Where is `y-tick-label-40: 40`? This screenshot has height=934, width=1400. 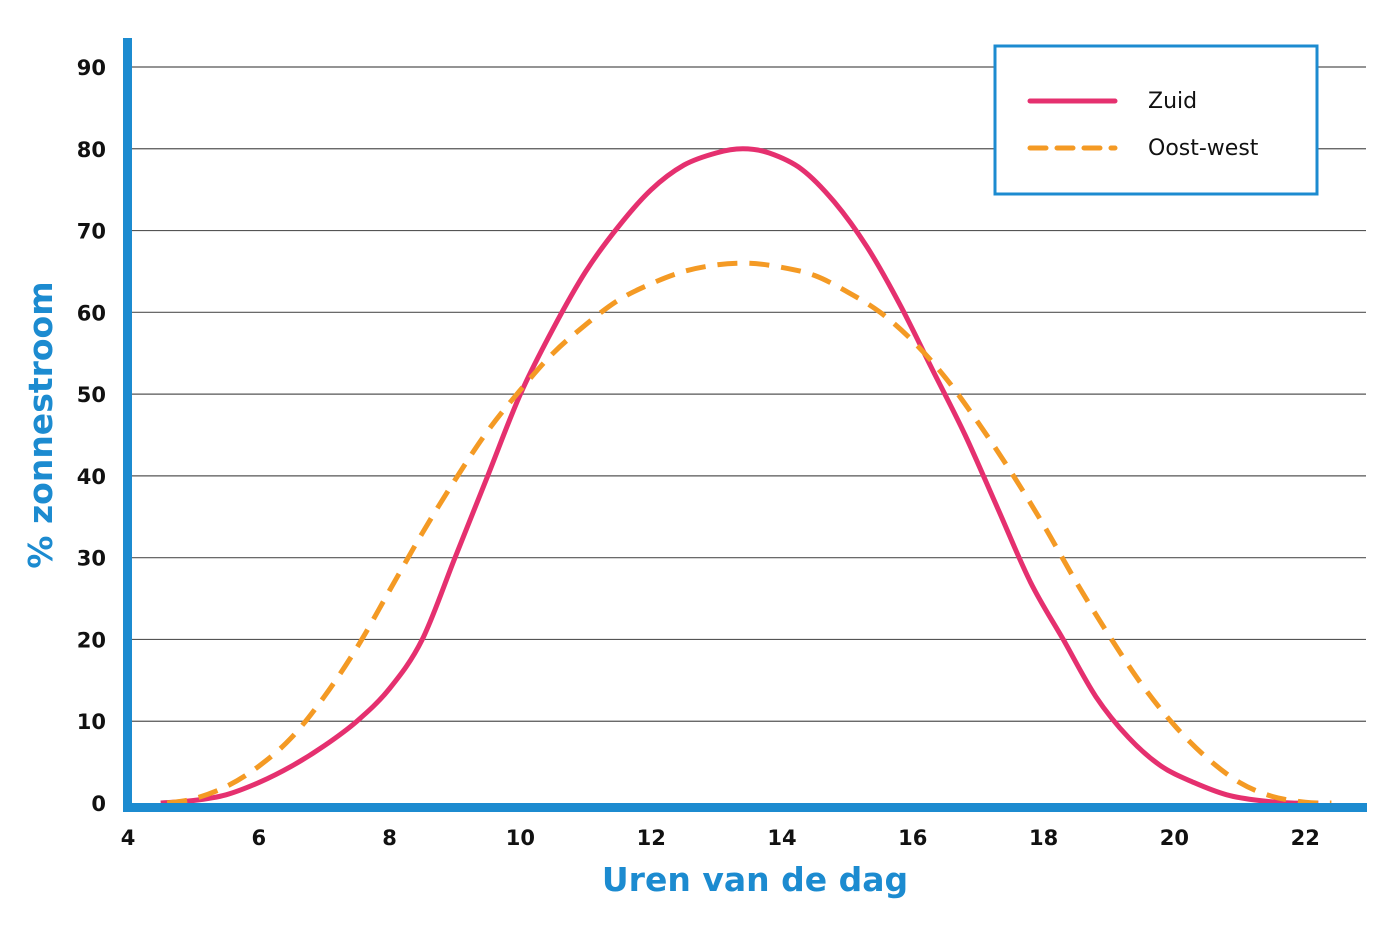 y-tick-label-40: 40 is located at coordinates (91, 477).